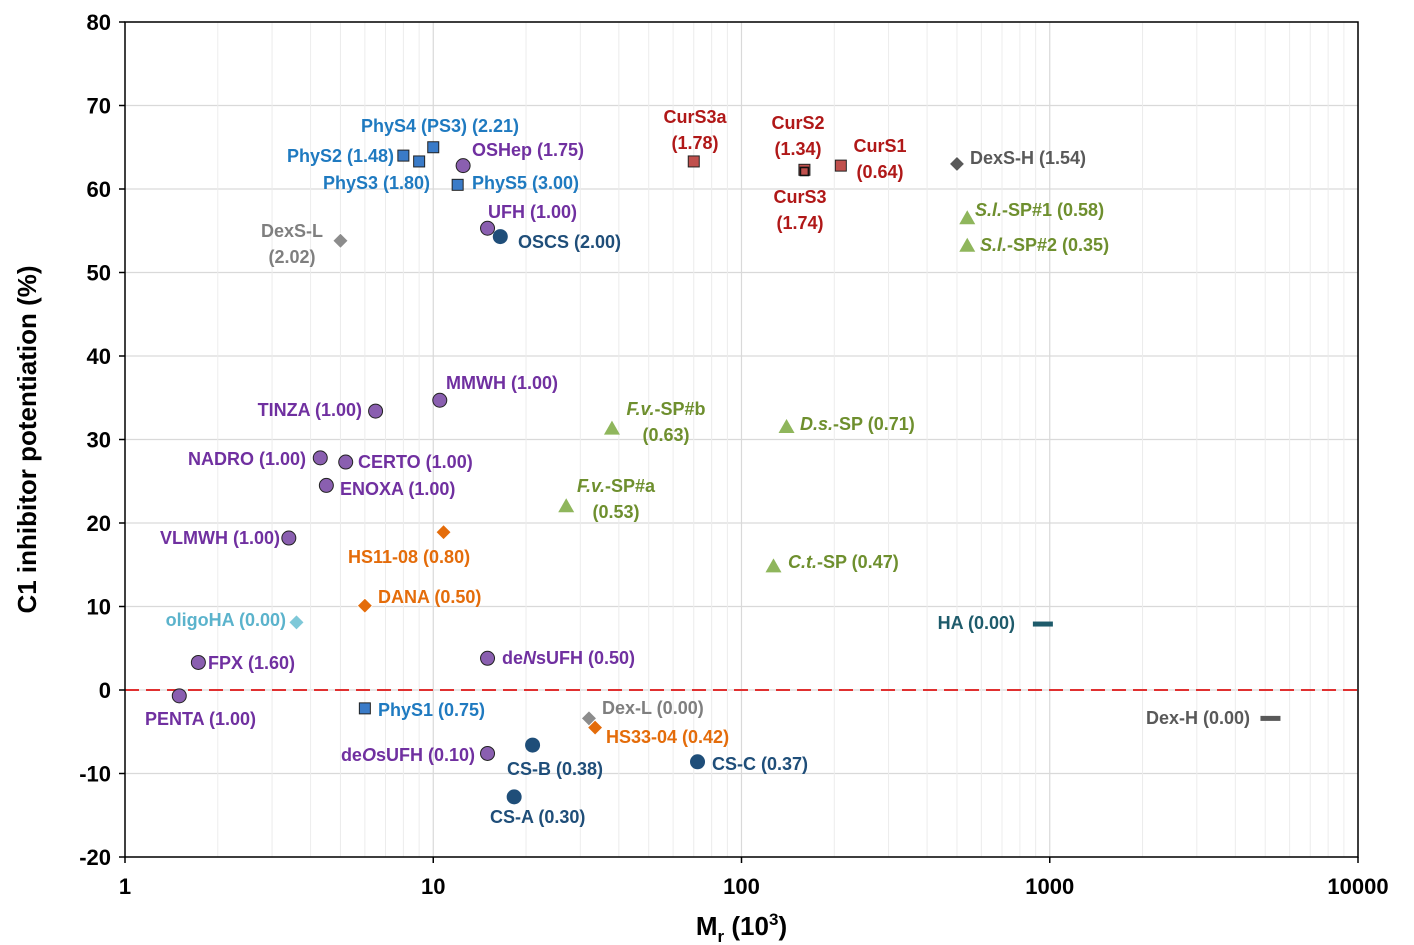 This screenshot has height=945, width=1414. I want to click on label-oscs-2-00: OSCS (2.00), so click(569, 242).